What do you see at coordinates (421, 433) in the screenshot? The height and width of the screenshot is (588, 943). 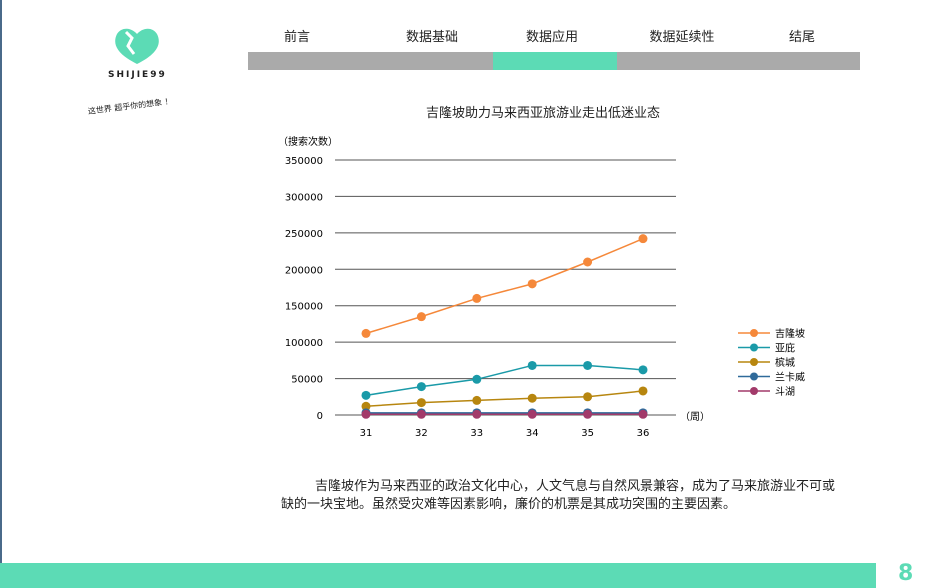 I see `x-tick-label: 32` at bounding box center [421, 433].